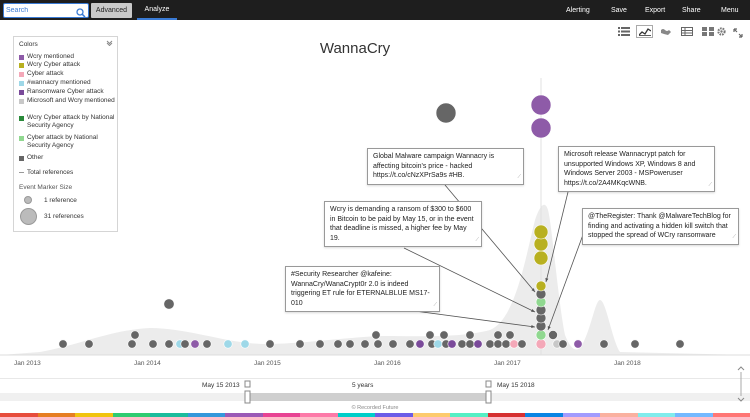 The width and height of the screenshot is (750, 417). Describe the element at coordinates (28, 200) in the screenshot. I see `small-marker-swatch` at that location.